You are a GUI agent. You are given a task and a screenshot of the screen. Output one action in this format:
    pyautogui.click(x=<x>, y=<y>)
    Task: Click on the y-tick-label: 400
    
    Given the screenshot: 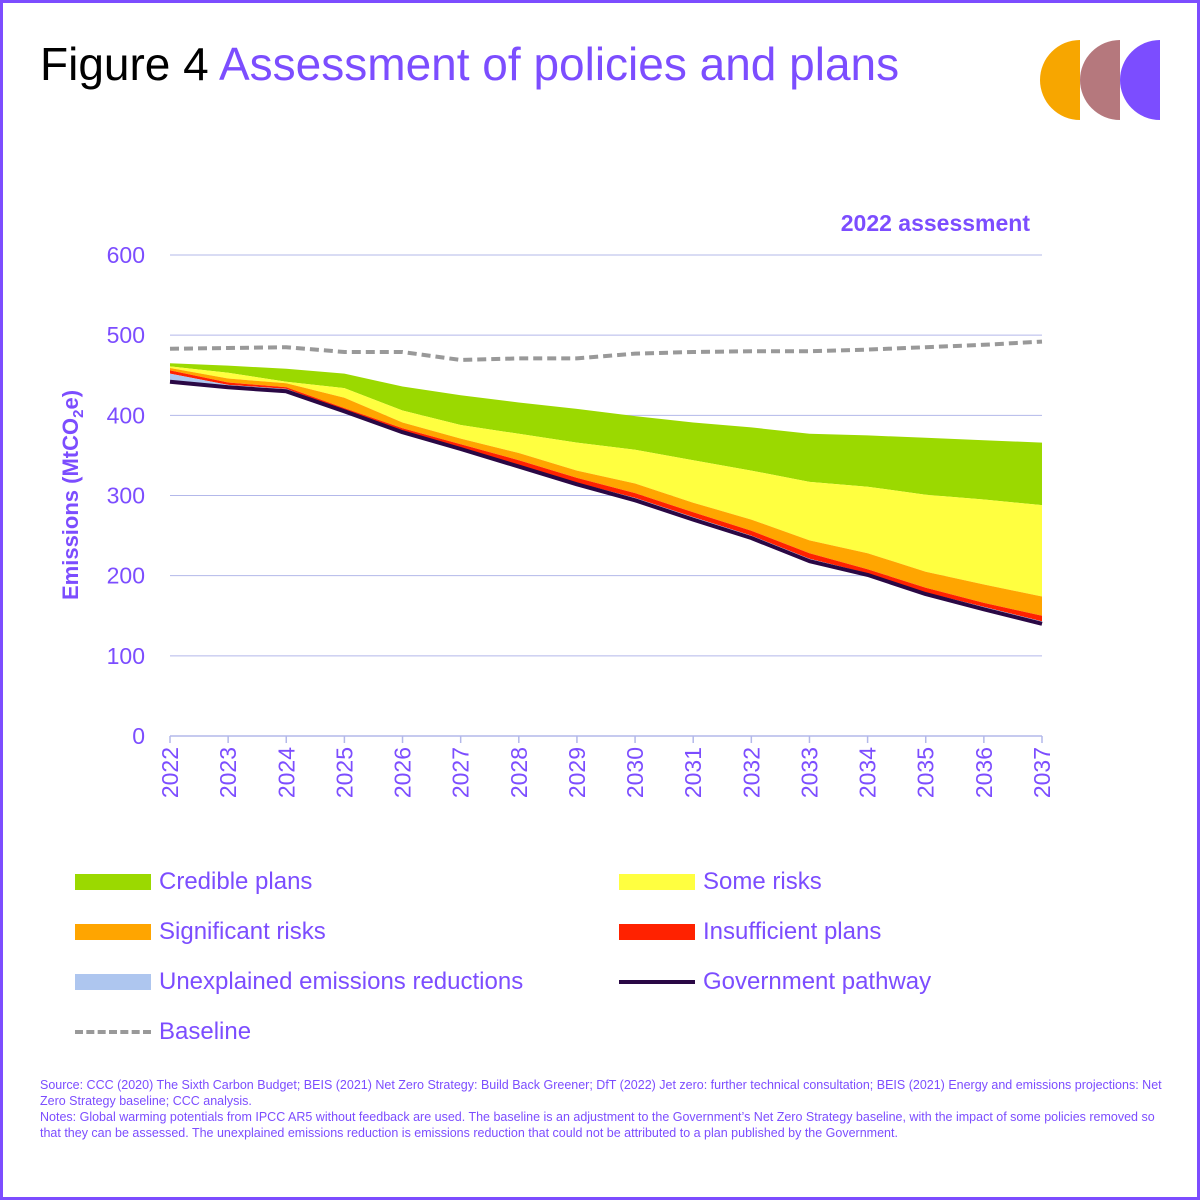 What is the action you would take?
    pyautogui.click(x=126, y=415)
    